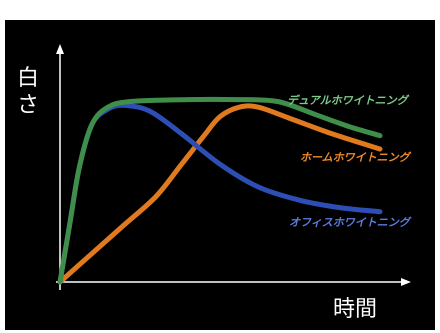  Describe the element at coordinates (28, 105) in the screenshot. I see `y-axis-title-2: さ` at that location.